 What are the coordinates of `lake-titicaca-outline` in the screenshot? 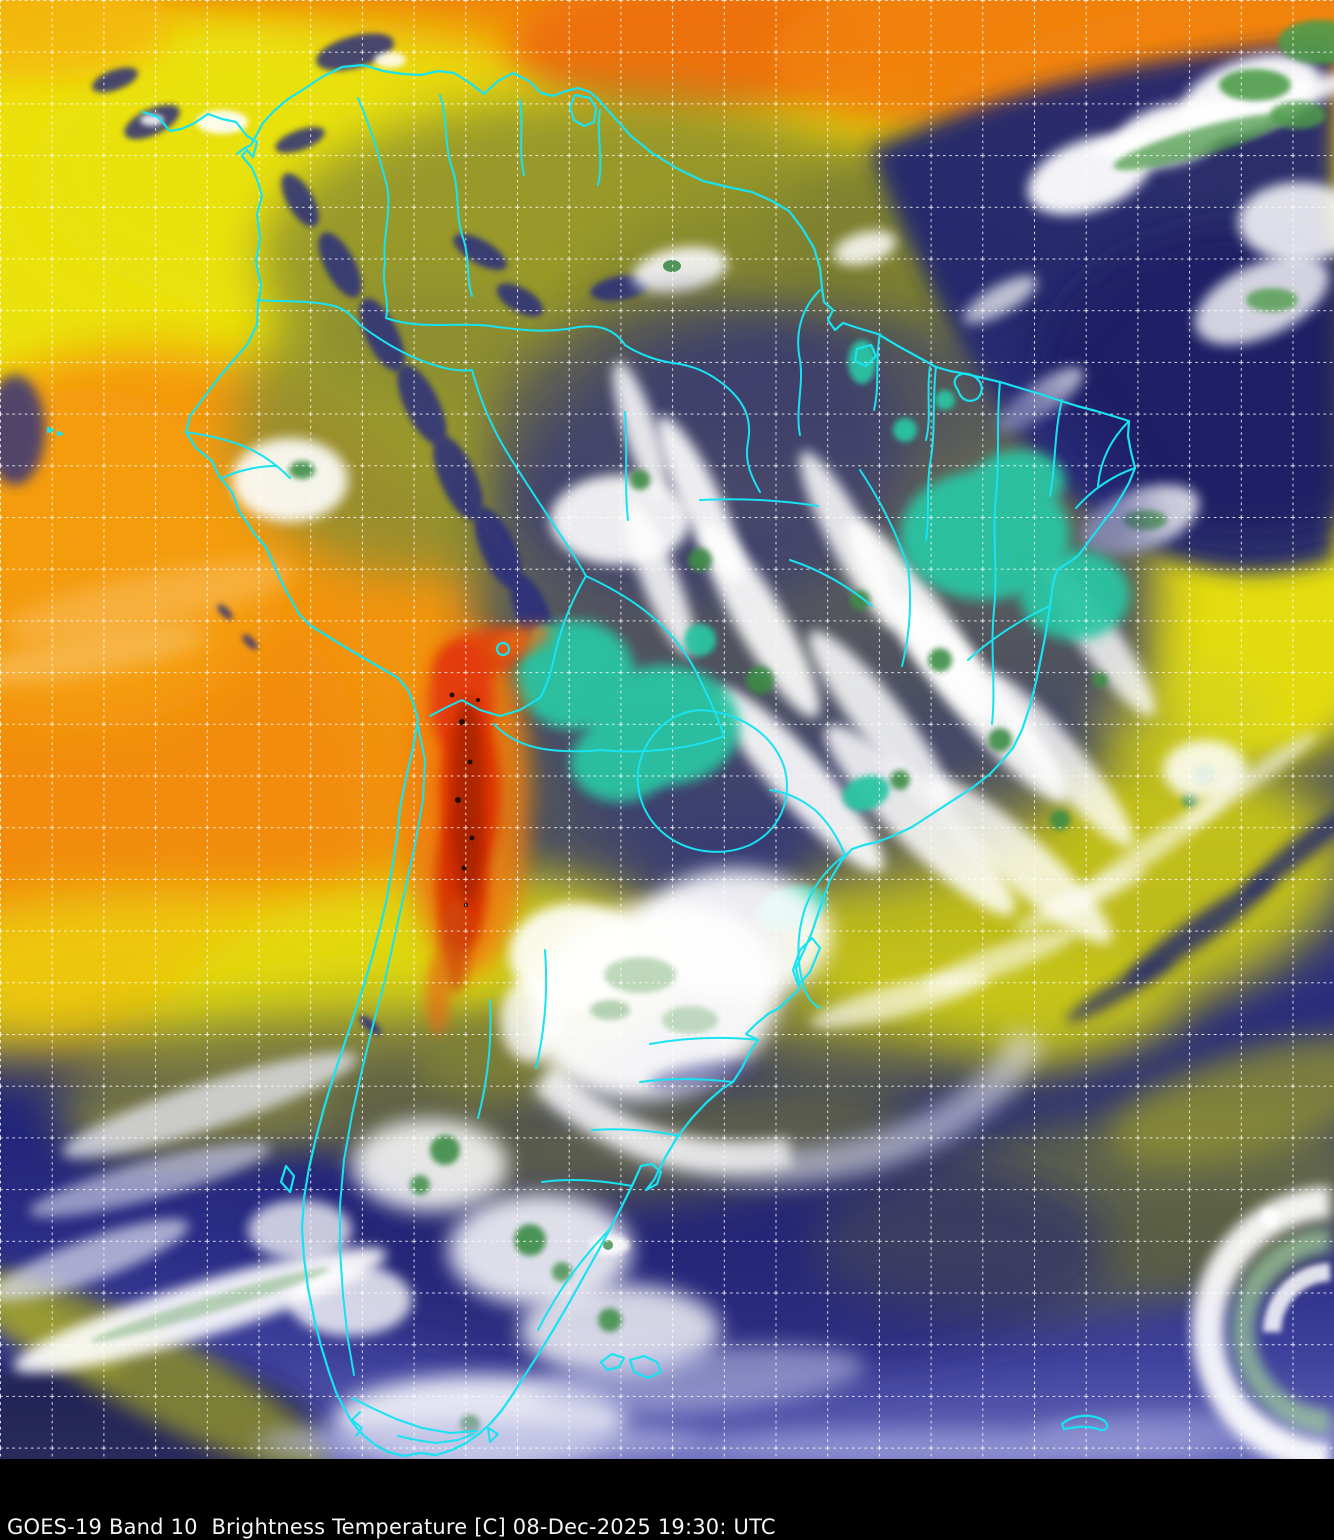 It's located at (503, 649).